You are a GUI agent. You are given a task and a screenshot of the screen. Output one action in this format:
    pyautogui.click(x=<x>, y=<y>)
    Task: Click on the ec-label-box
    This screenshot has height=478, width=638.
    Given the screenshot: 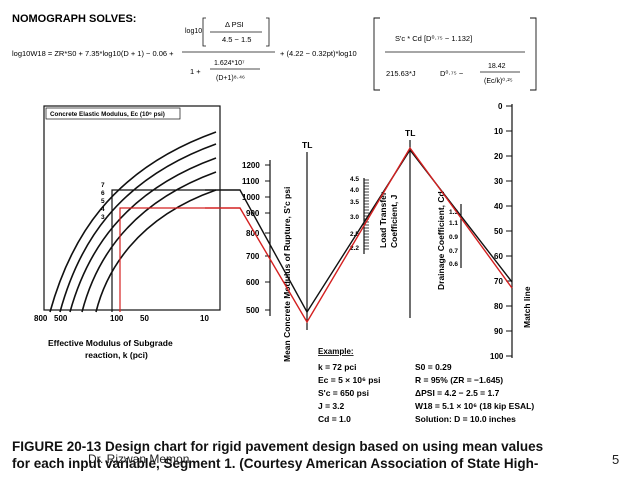 What is the action you would take?
    pyautogui.click(x=113, y=113)
    